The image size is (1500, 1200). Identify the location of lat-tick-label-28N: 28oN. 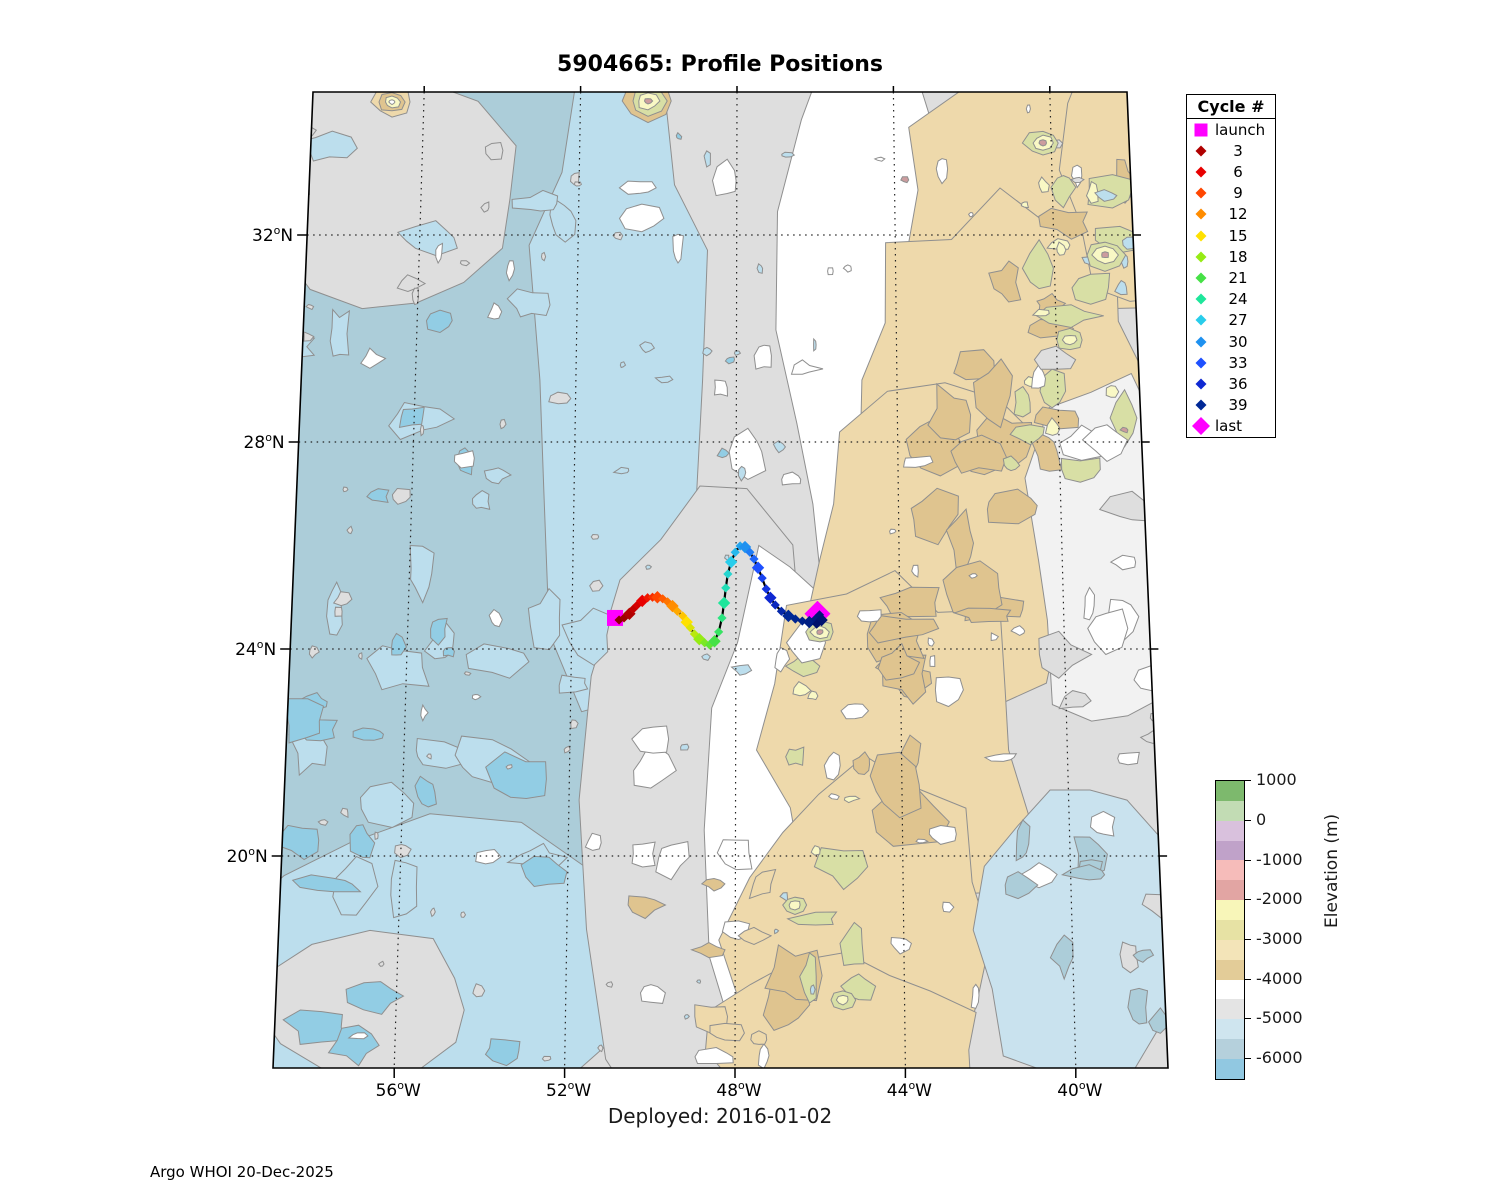
(264, 442).